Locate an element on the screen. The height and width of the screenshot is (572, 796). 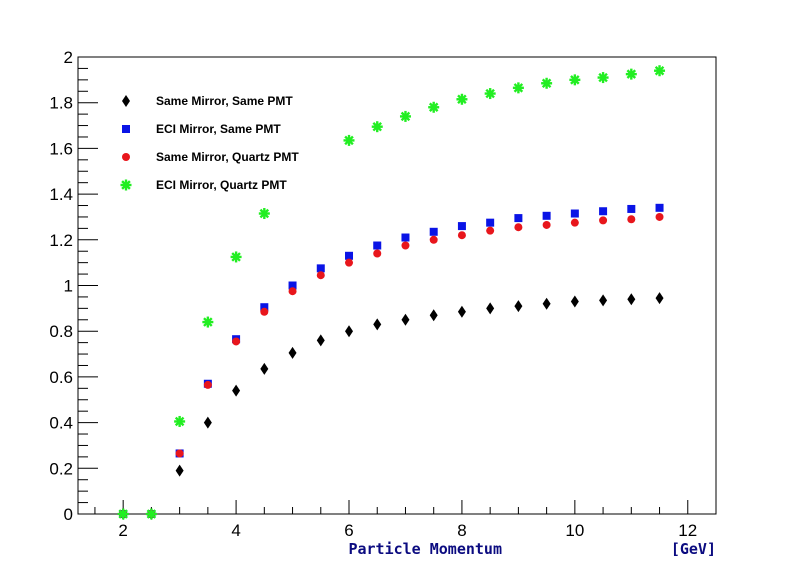
y-tick-label: 1.8 is located at coordinates (61, 103).